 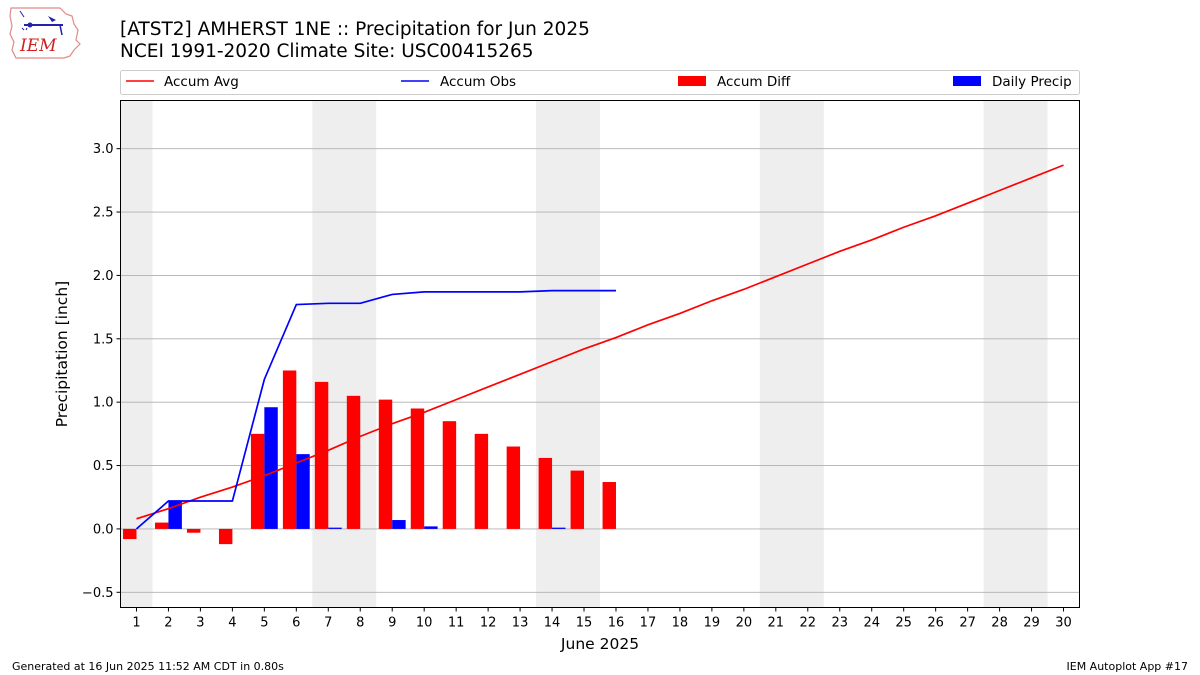 What do you see at coordinates (328, 623) in the screenshot?
I see `xtick-label: 7` at bounding box center [328, 623].